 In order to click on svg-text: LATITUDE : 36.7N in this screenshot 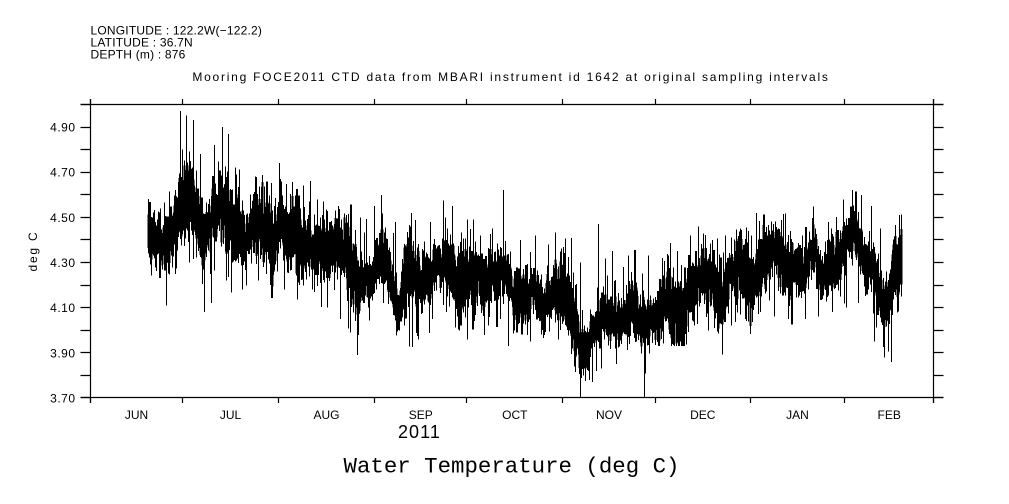, I will do `click(142, 43)`.